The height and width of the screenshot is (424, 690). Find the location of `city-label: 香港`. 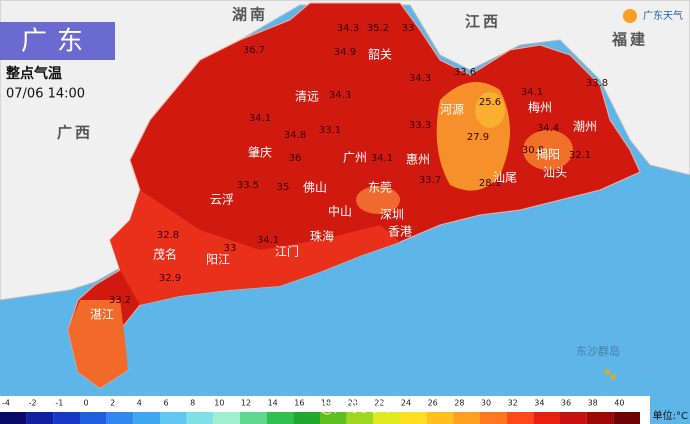

city-label: 香港 is located at coordinates (400, 232).